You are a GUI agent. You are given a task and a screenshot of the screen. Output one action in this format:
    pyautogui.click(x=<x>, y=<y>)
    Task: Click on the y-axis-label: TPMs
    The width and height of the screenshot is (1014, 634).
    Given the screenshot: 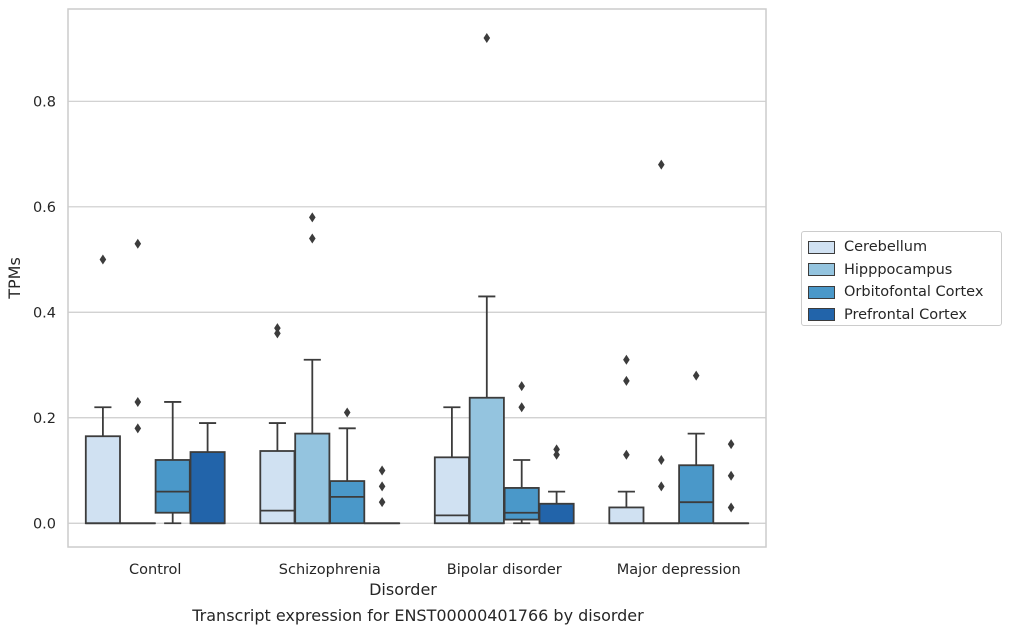 What is the action you would take?
    pyautogui.click(x=14, y=278)
    